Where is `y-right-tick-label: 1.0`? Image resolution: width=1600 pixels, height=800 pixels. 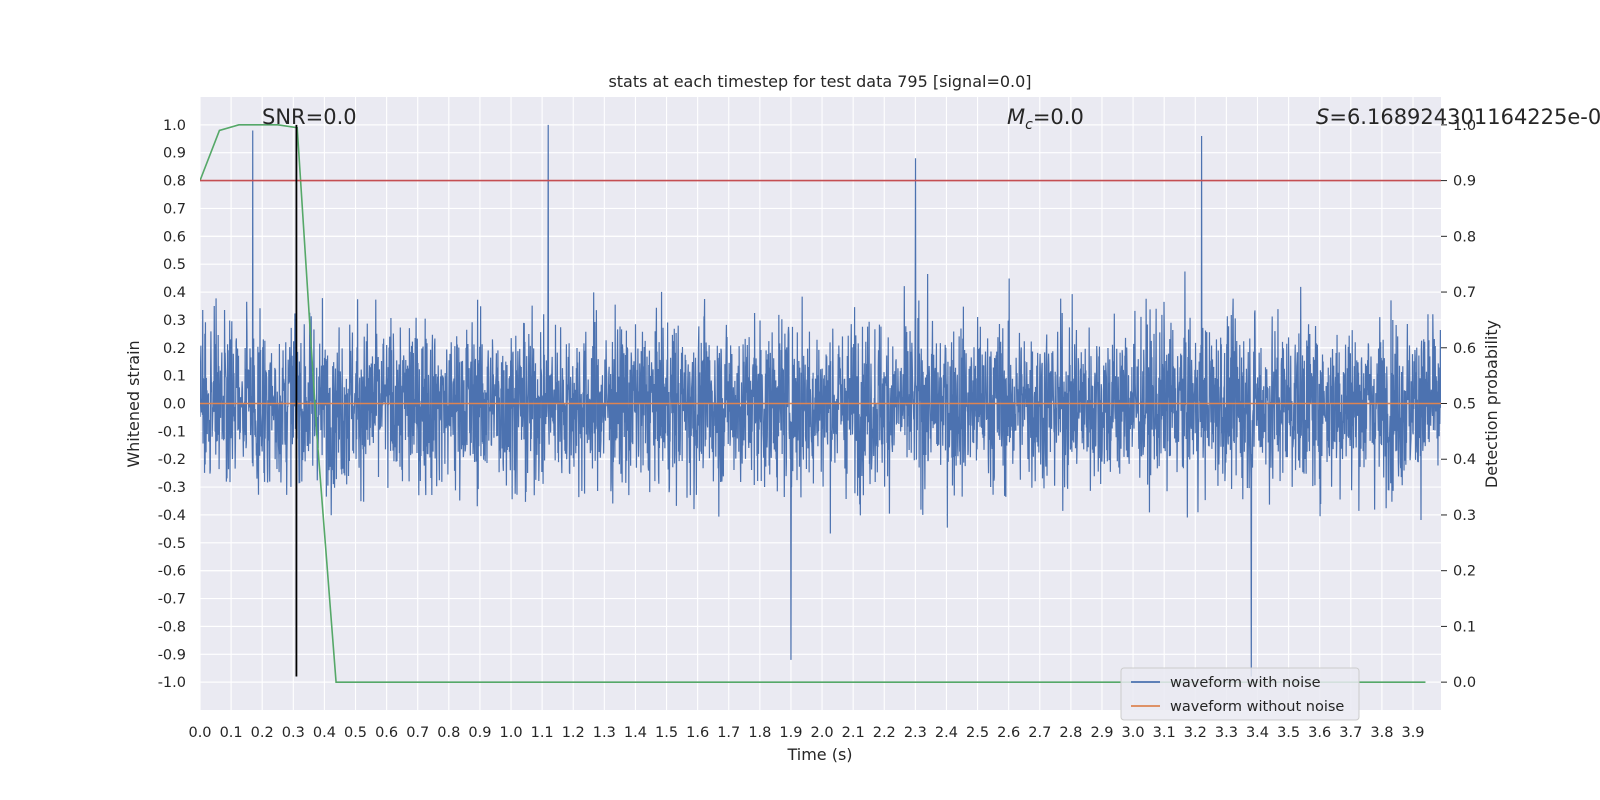
y-right-tick-label: 1.0 is located at coordinates (1464, 126).